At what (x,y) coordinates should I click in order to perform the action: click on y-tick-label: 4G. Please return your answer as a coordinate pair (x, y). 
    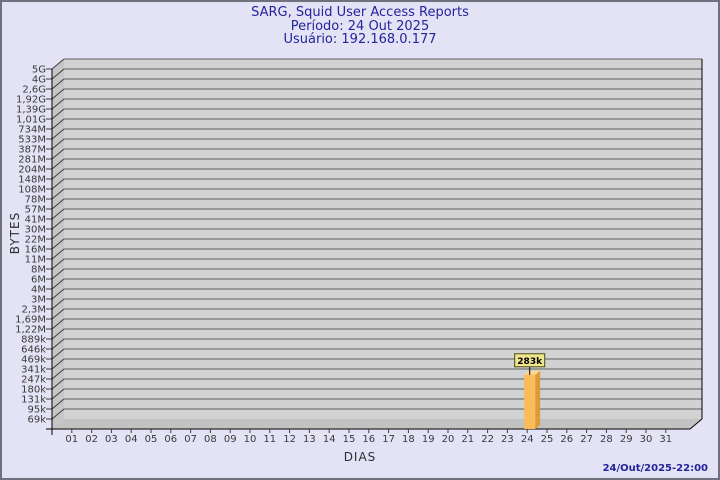
    Looking at the image, I should click on (39, 80).